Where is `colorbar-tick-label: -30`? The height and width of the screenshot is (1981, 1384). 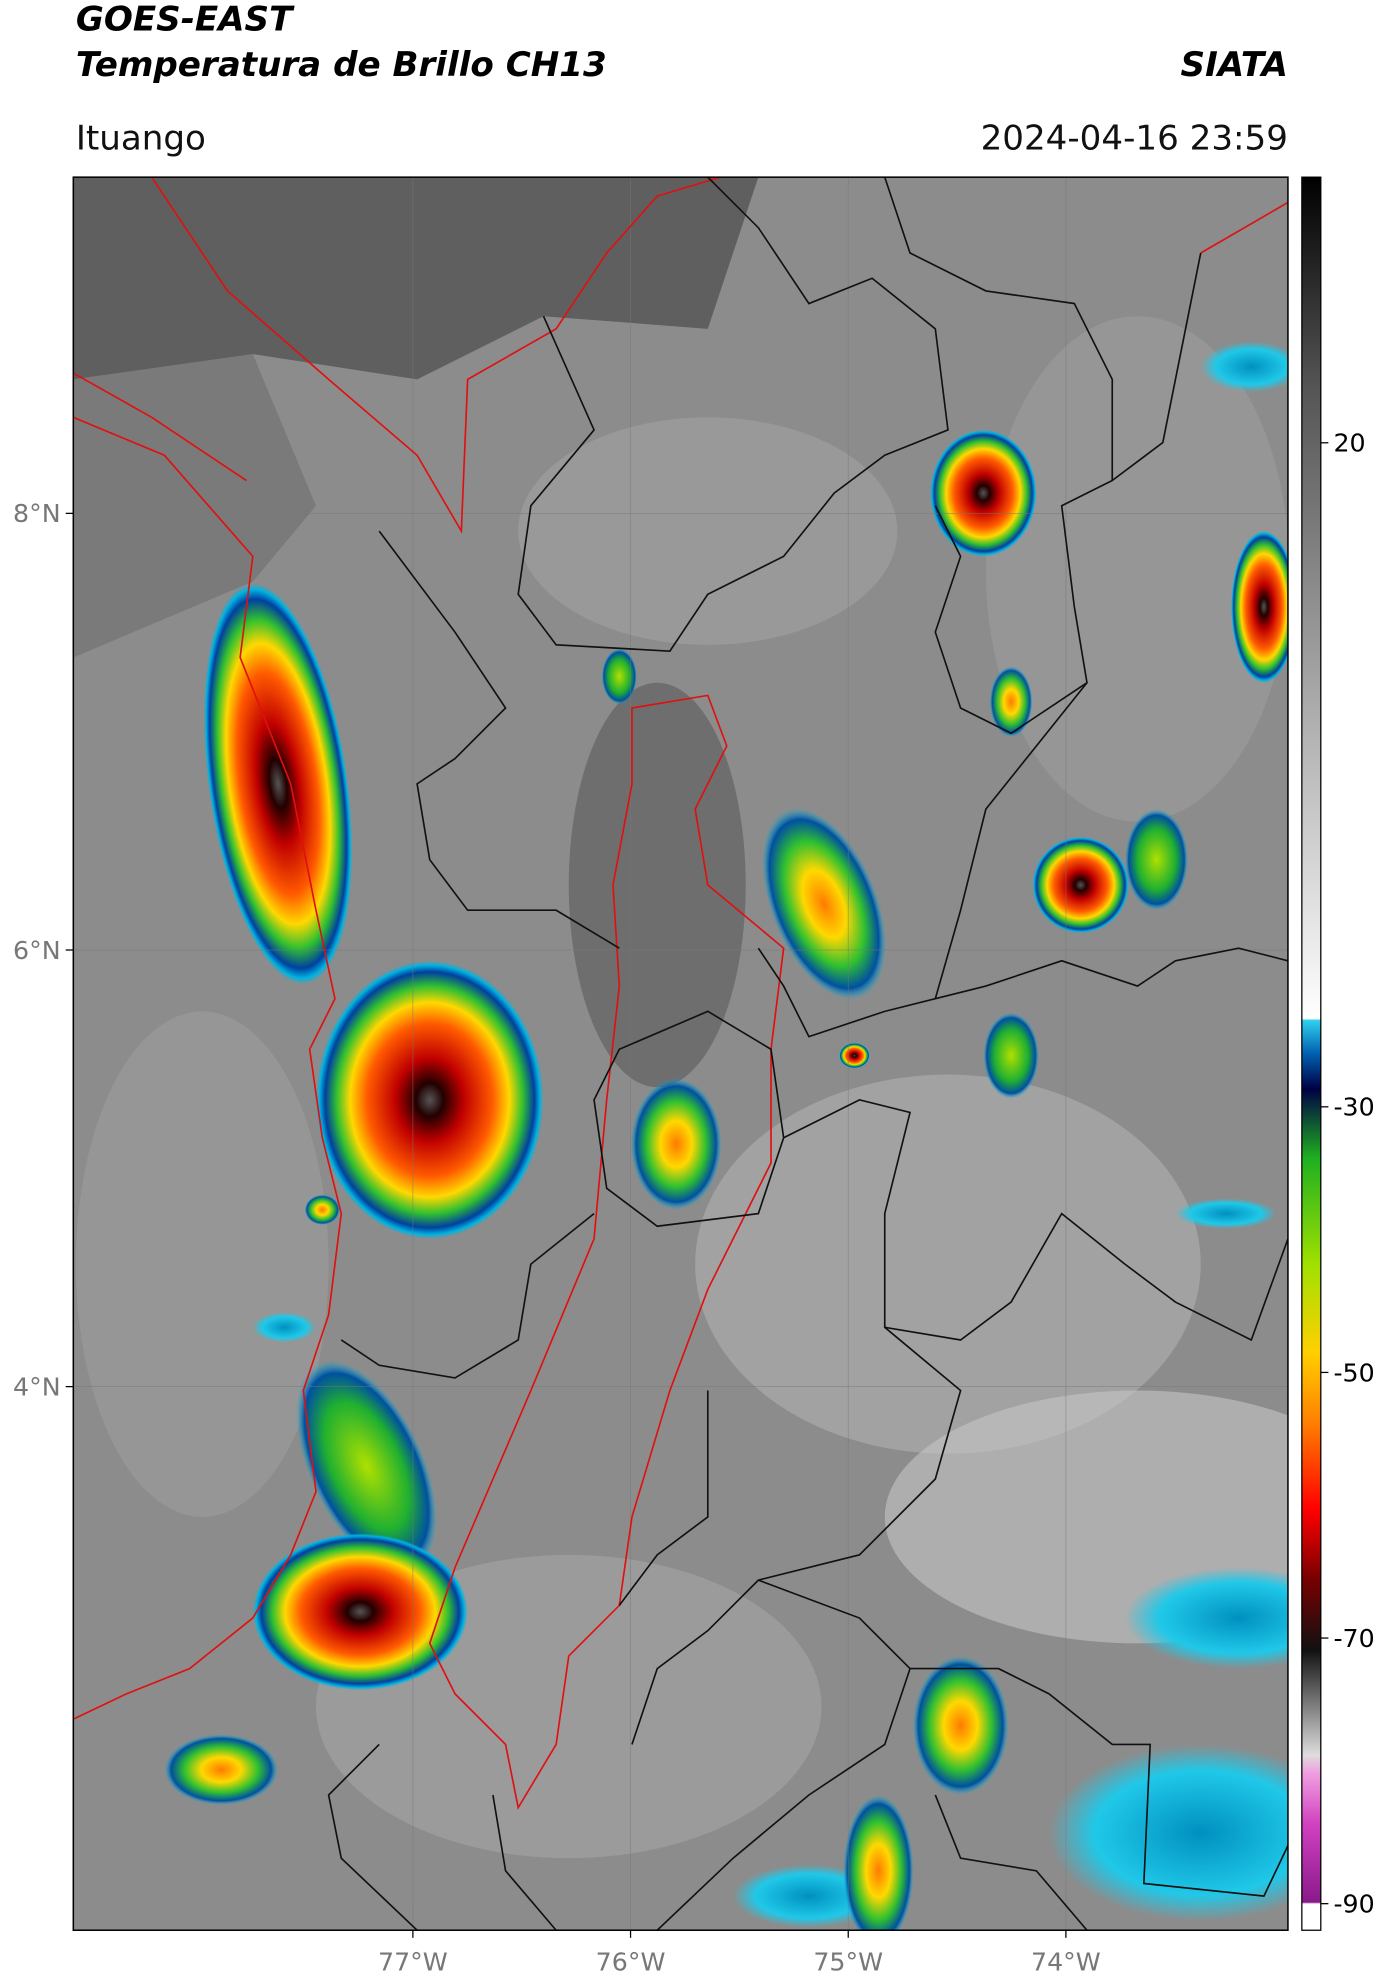 colorbar-tick-label: -30 is located at coordinates (1353, 1107).